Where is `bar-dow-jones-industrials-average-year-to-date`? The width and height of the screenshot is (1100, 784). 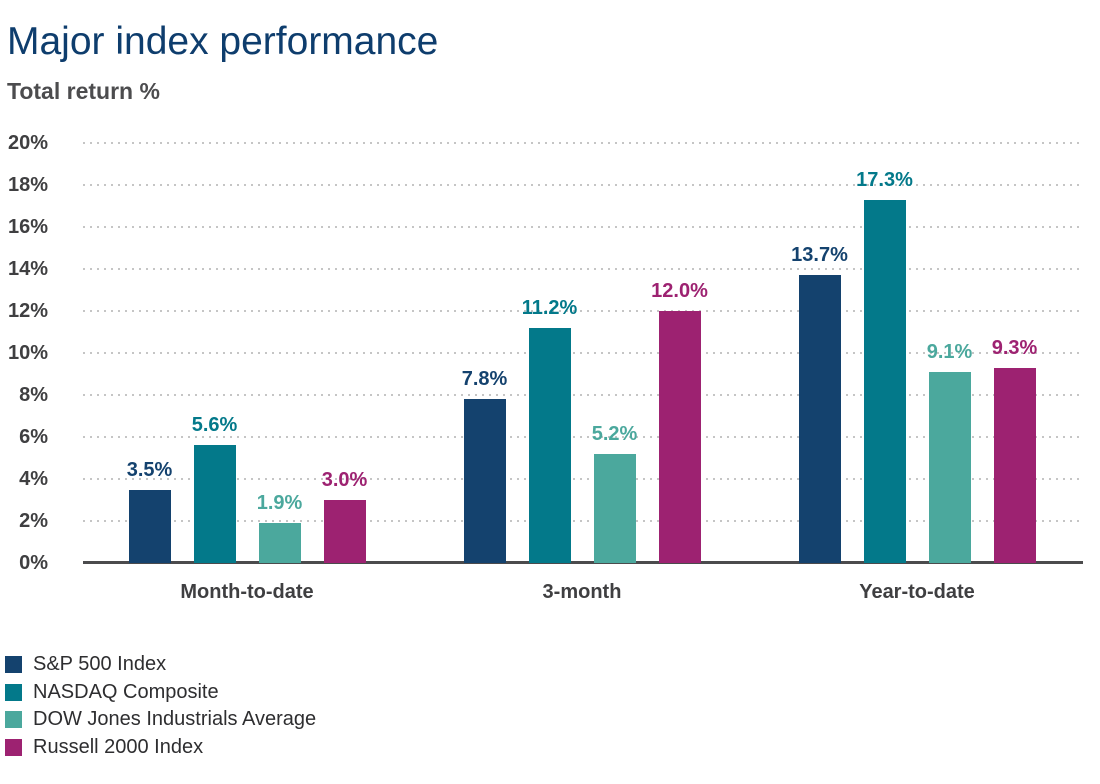
bar-dow-jones-industrials-average-year-to-date is located at coordinates (949, 467).